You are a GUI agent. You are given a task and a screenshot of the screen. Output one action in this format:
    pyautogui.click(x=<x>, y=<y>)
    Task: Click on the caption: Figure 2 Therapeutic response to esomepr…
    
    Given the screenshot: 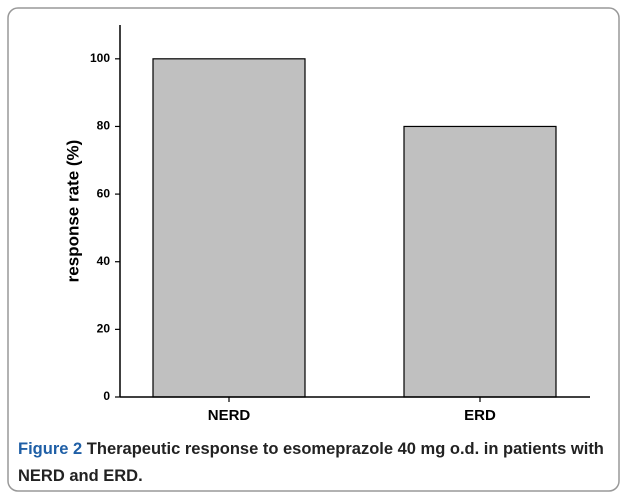 What is the action you would take?
    pyautogui.click(x=315, y=463)
    